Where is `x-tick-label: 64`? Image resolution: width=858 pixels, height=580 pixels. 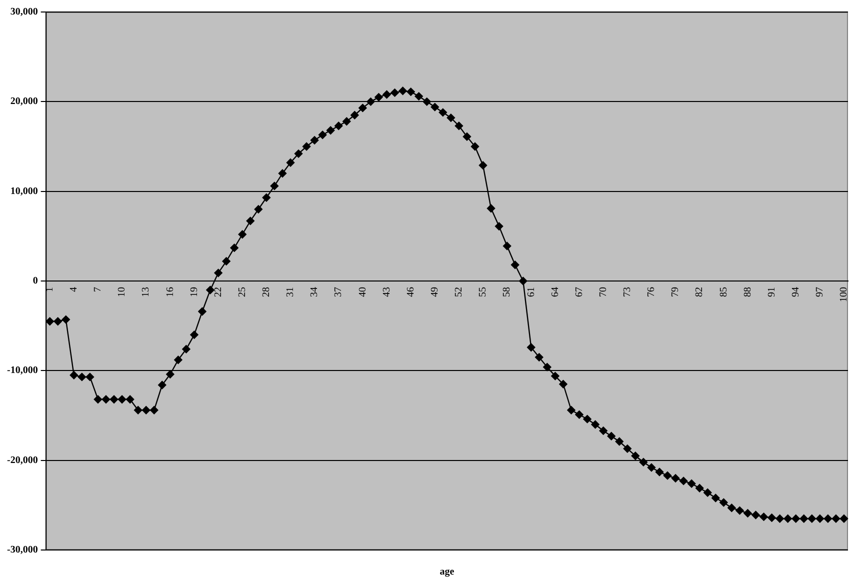 x-tick-label: 64 is located at coordinates (555, 292).